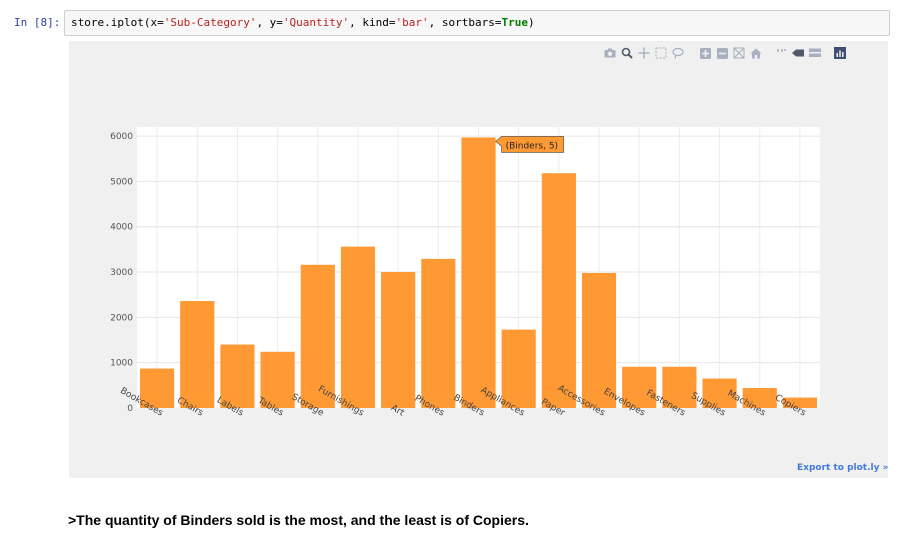 Image resolution: width=901 pixels, height=552 pixels. What do you see at coordinates (639, 387) in the screenshot?
I see `bar-envelopes` at bounding box center [639, 387].